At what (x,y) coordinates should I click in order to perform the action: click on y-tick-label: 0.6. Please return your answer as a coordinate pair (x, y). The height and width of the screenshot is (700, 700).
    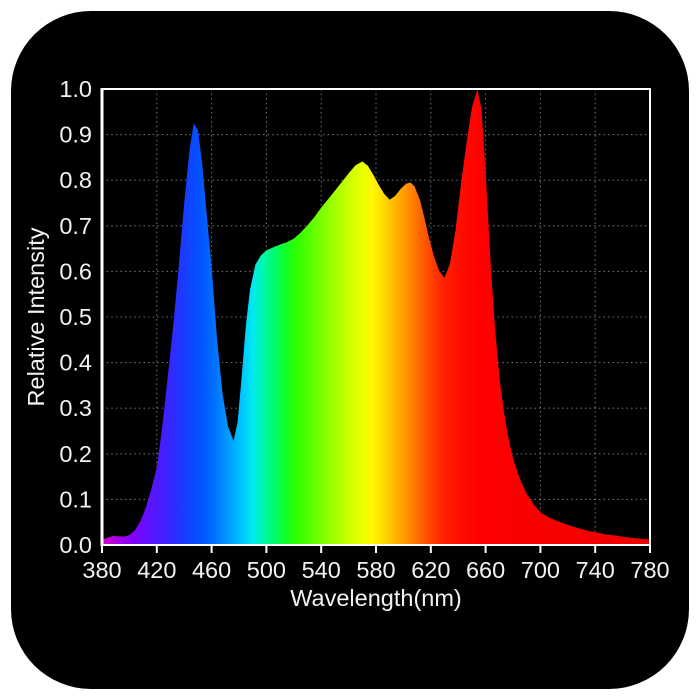
    Looking at the image, I should click on (75, 271).